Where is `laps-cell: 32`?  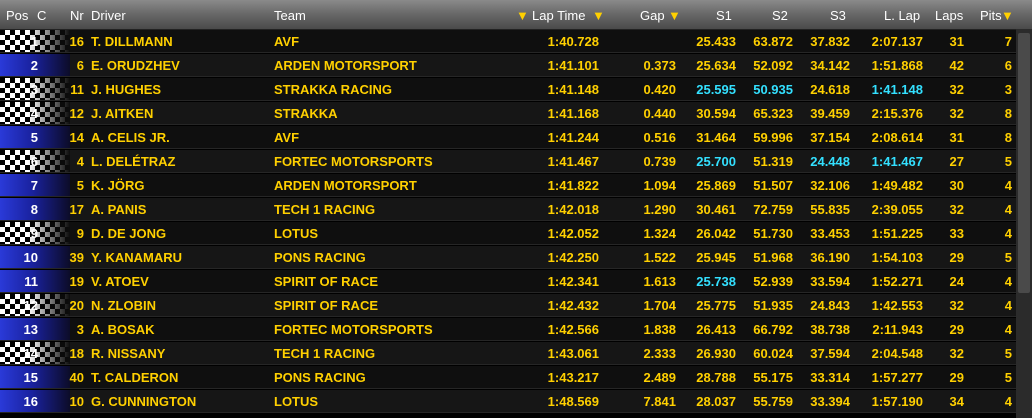
laps-cell: 32 is located at coordinates (956, 353).